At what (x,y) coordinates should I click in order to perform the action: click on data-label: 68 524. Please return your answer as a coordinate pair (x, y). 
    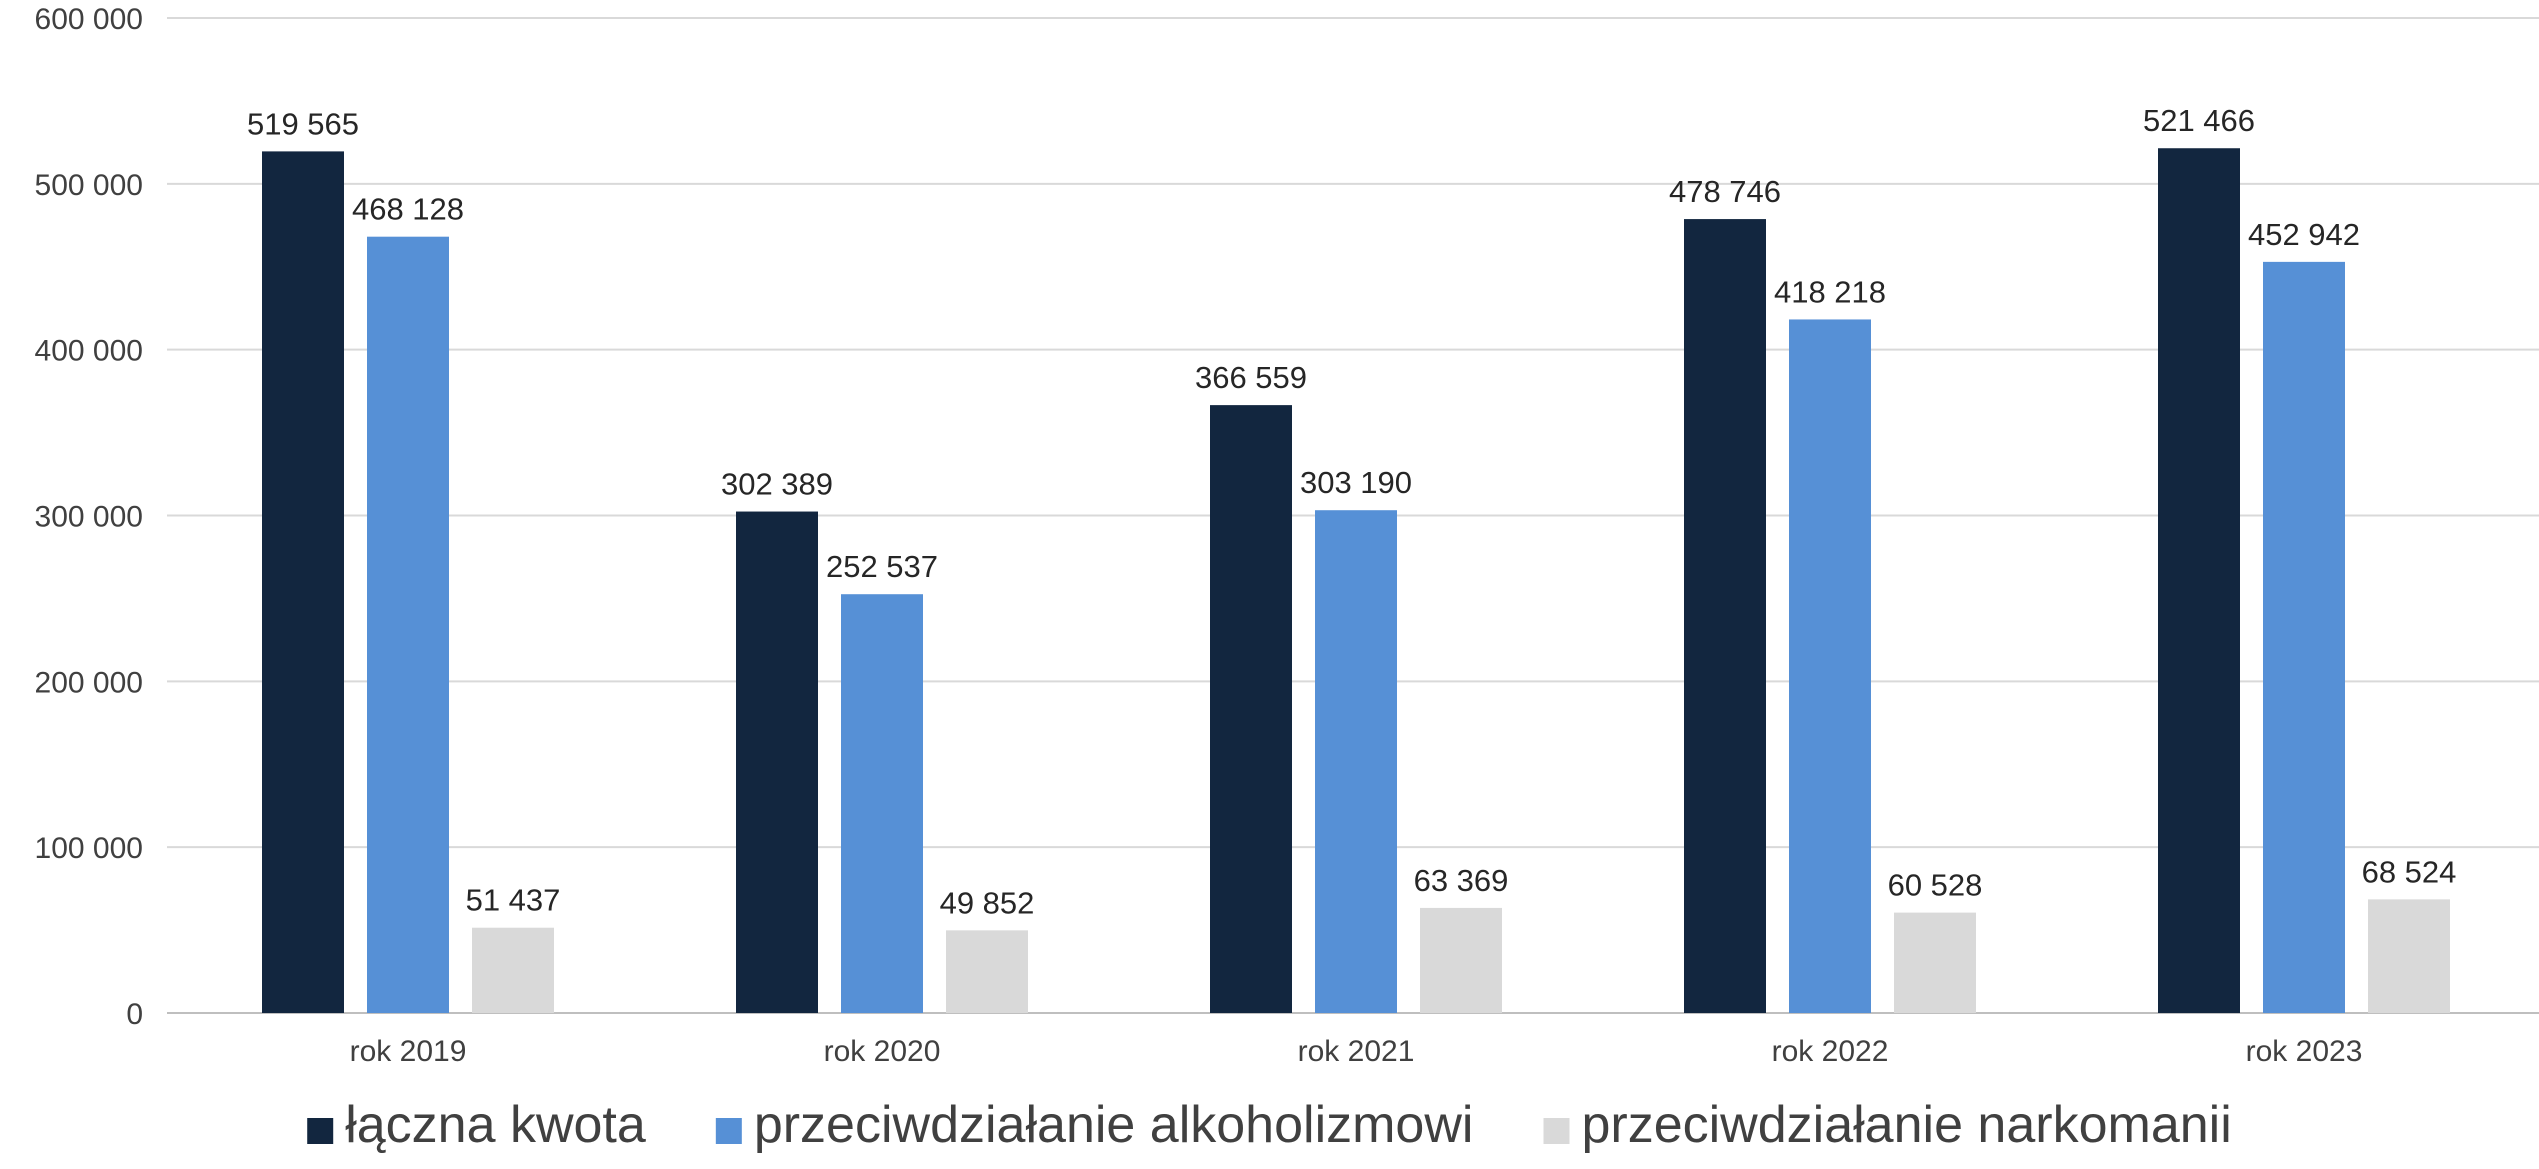
    Looking at the image, I should click on (2409, 871).